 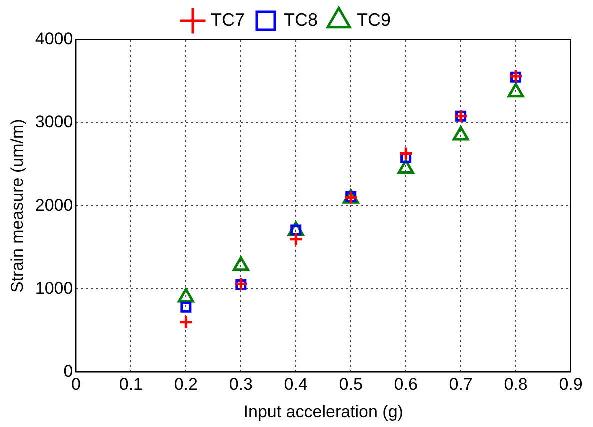 What do you see at coordinates (324, 412) in the screenshot?
I see `x-axis-title: Input acceleration (g)` at bounding box center [324, 412].